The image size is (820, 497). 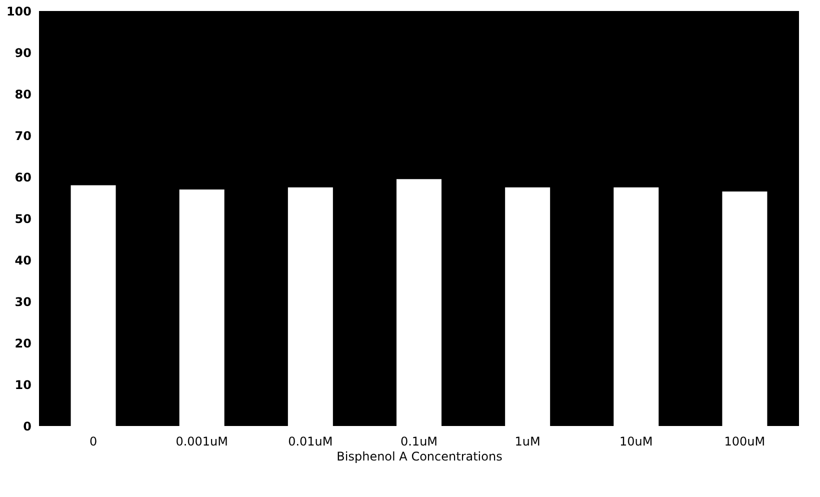 I want to click on y-tick-label: 60, so click(x=23, y=177).